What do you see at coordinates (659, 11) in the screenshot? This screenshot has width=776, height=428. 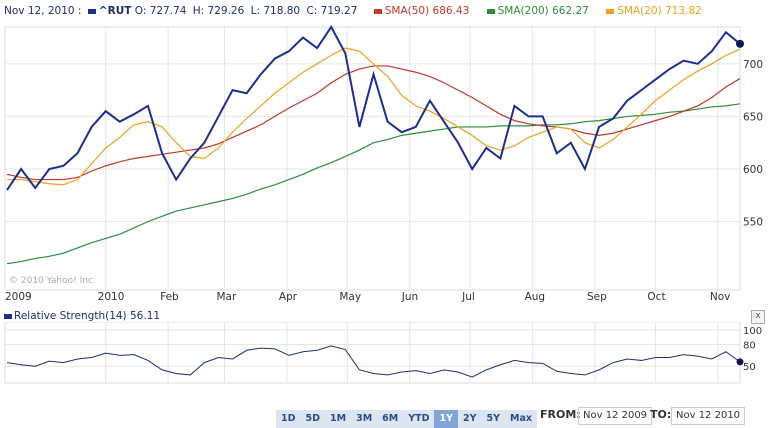 I see `sma20-legend: SMA(20) 713.82` at bounding box center [659, 11].